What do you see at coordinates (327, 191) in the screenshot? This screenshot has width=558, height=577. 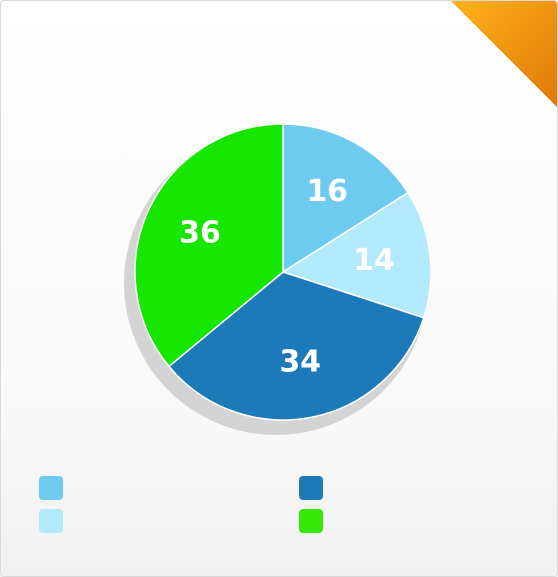 I see `pie-value-label-1: 16` at bounding box center [327, 191].